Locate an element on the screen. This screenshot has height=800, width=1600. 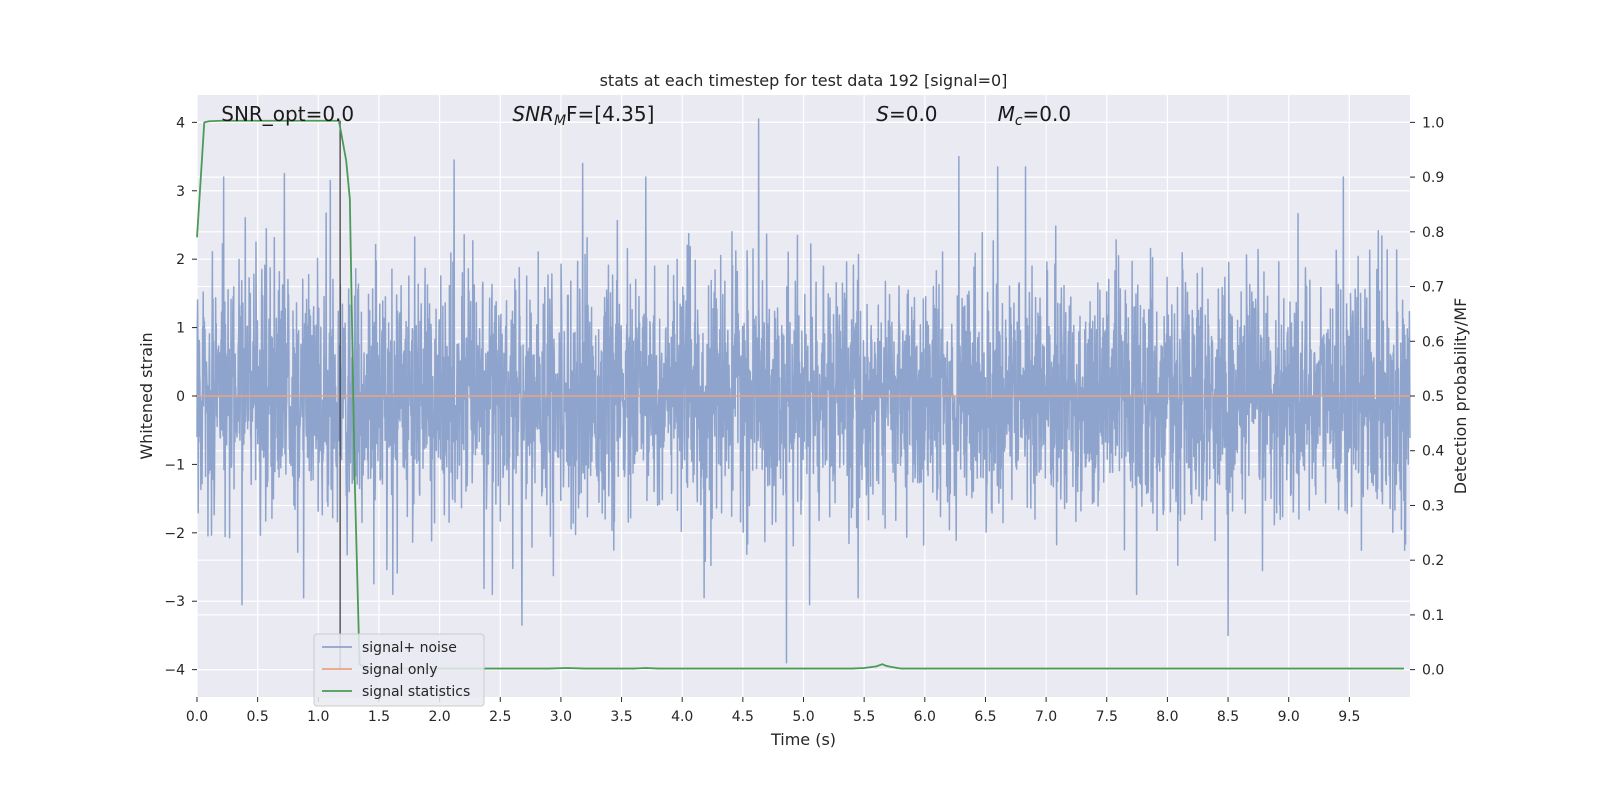
legend-label: signal statistics is located at coordinates (416, 692).